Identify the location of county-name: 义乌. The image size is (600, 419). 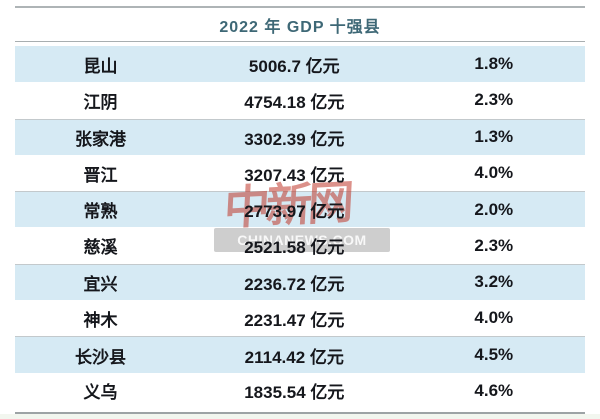
(100, 393).